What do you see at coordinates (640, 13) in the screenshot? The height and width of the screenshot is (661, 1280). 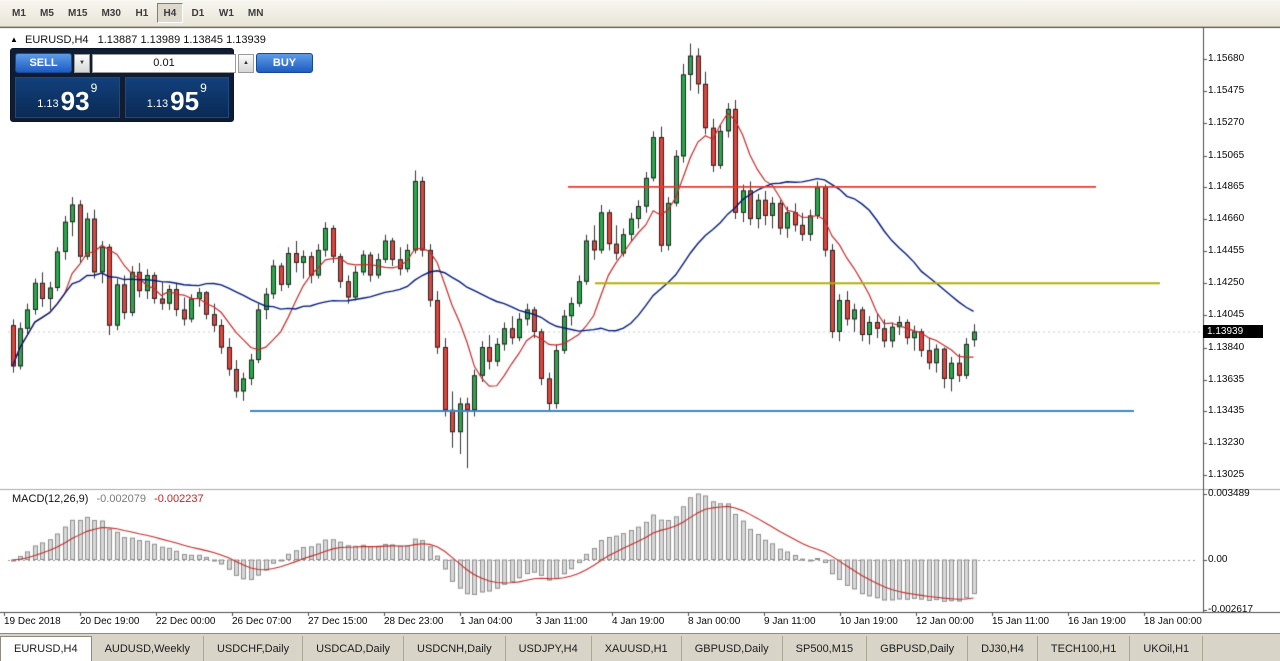 I see `timeframe-toolbar: M1 M5 M15 M30 H1 H4 D1 W1 MN` at bounding box center [640, 13].